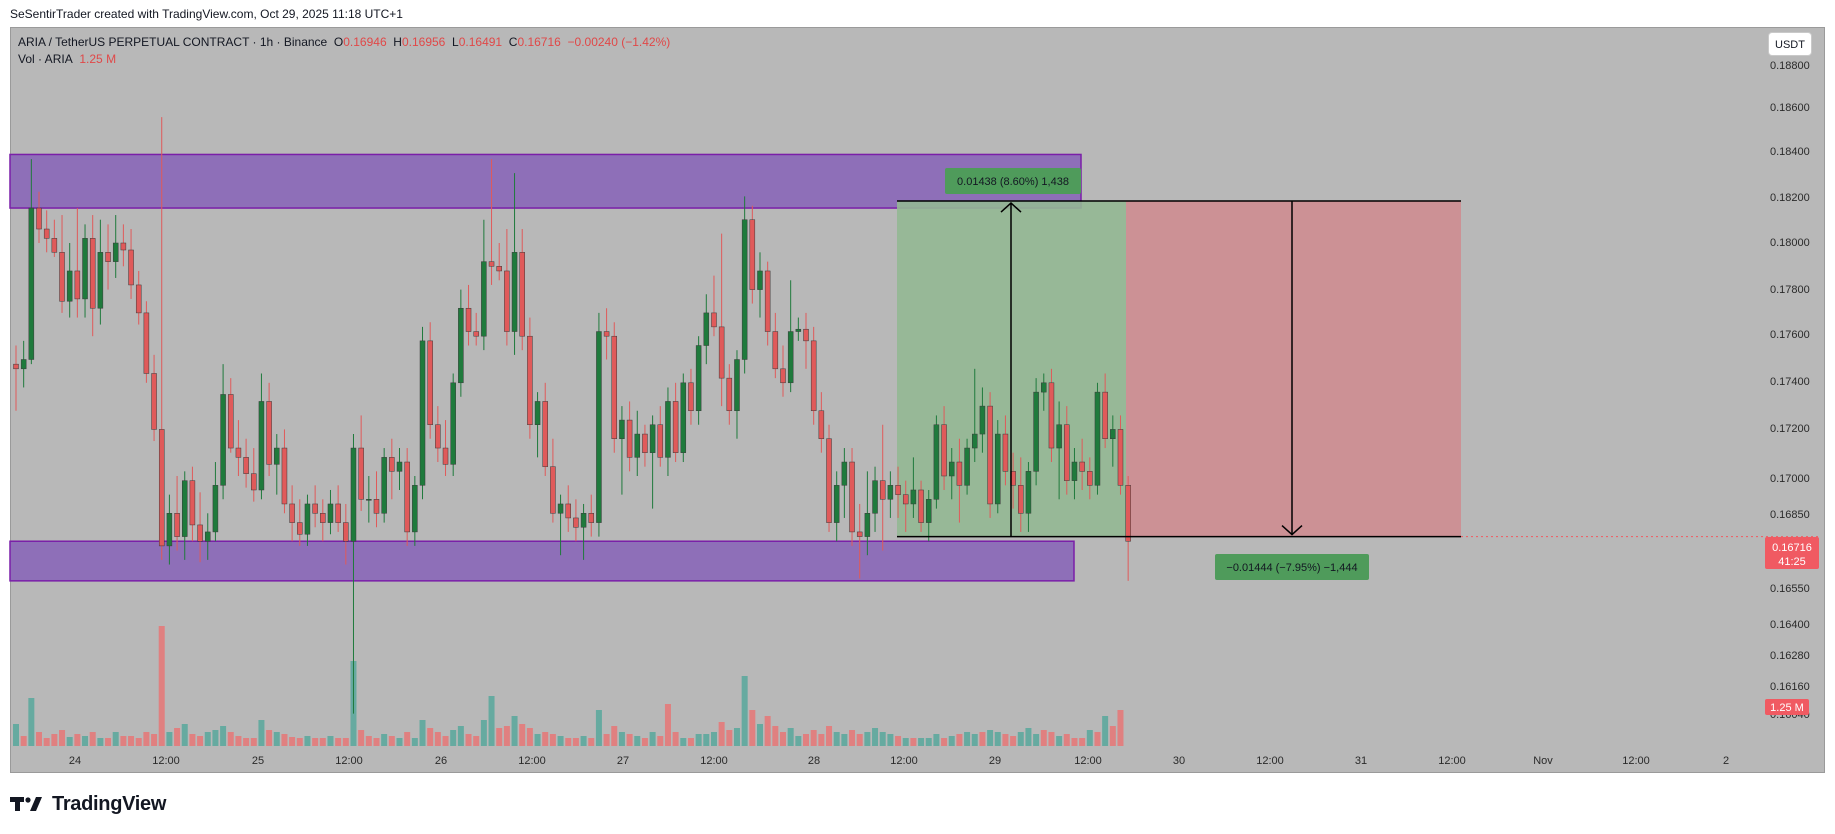 This screenshot has width=1835, height=834. I want to click on resistance-zone, so click(545, 181).